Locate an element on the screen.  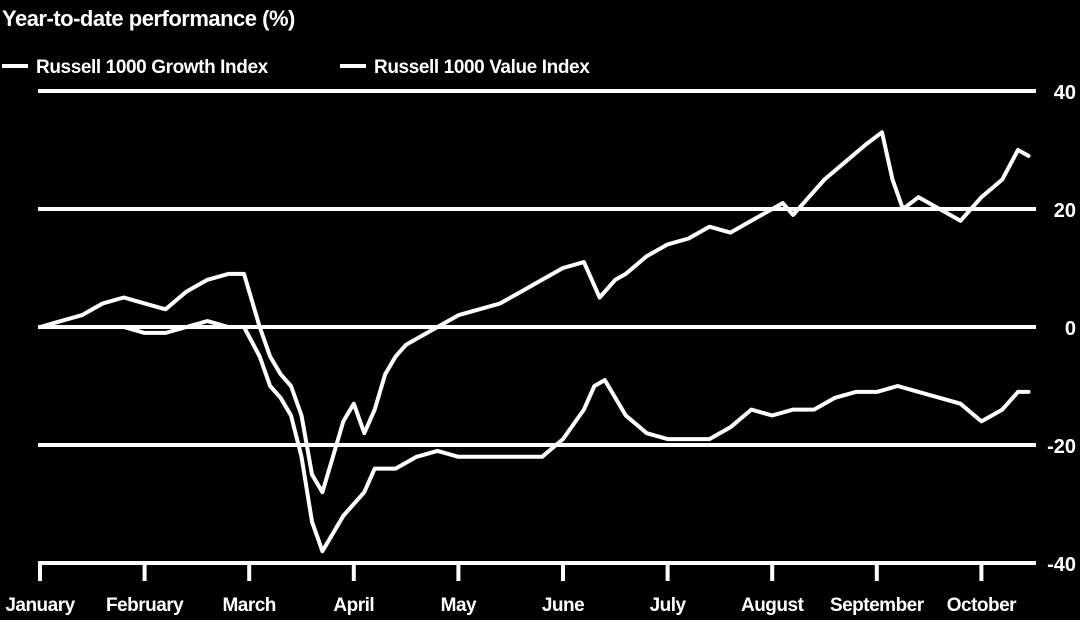
x-tick-label: August is located at coordinates (773, 605).